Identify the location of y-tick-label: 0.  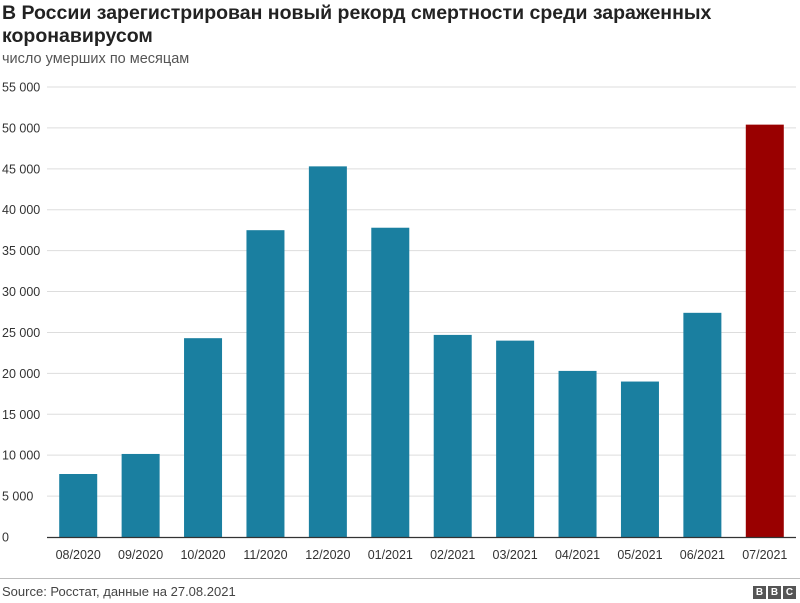
(5, 538).